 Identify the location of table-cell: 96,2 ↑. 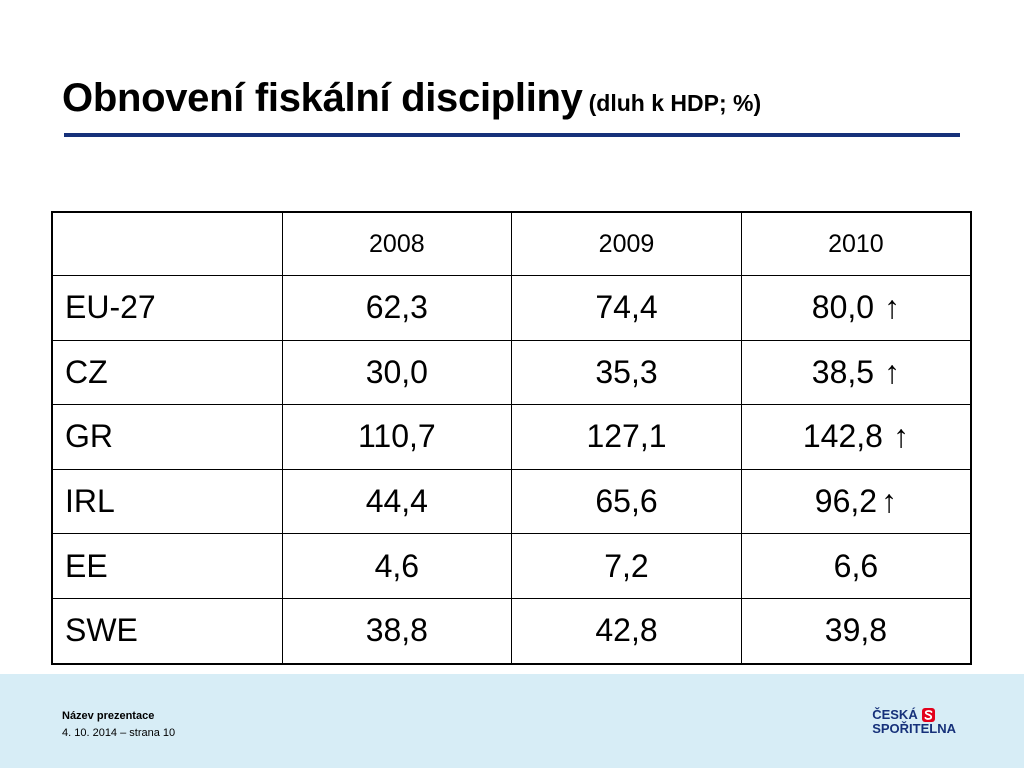
(856, 501).